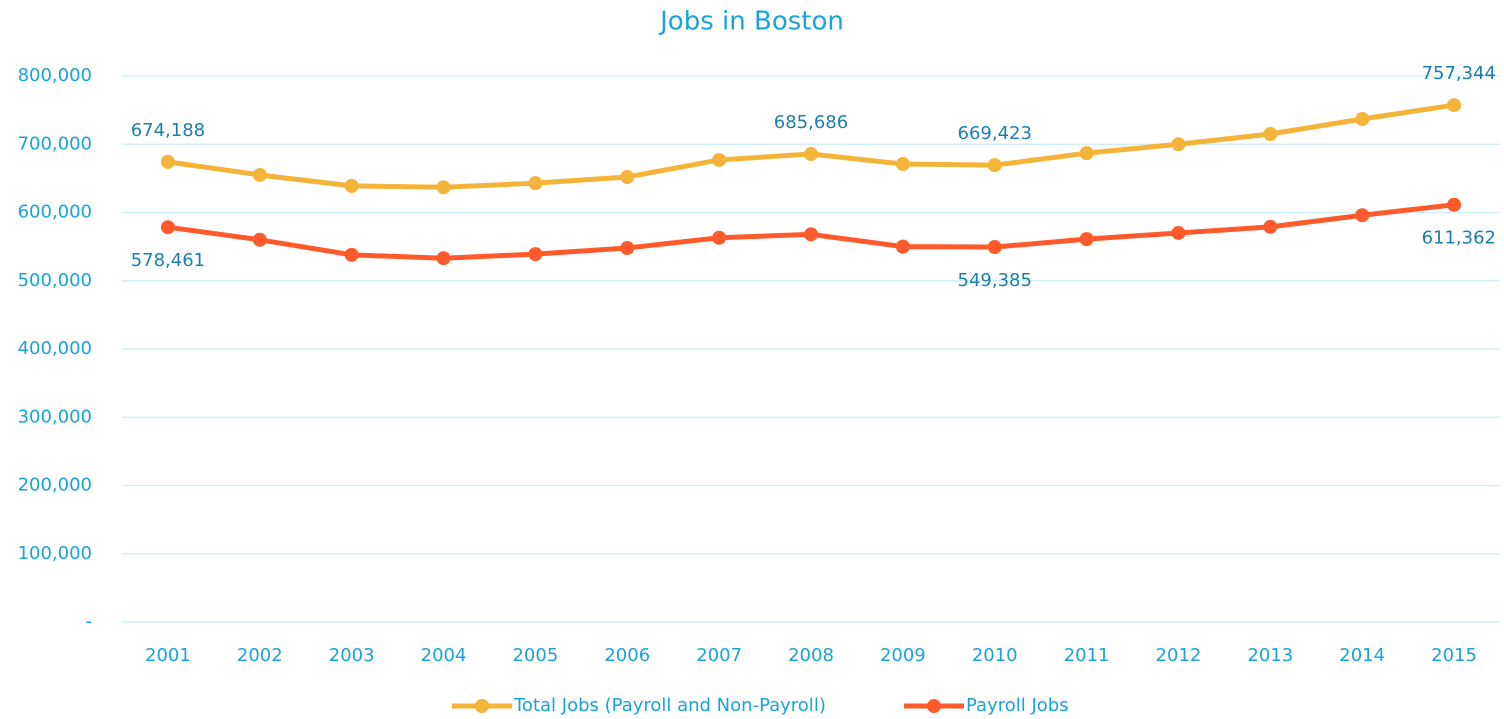 The width and height of the screenshot is (1504, 719). What do you see at coordinates (168, 130) in the screenshot?
I see `data-label: 674,188` at bounding box center [168, 130].